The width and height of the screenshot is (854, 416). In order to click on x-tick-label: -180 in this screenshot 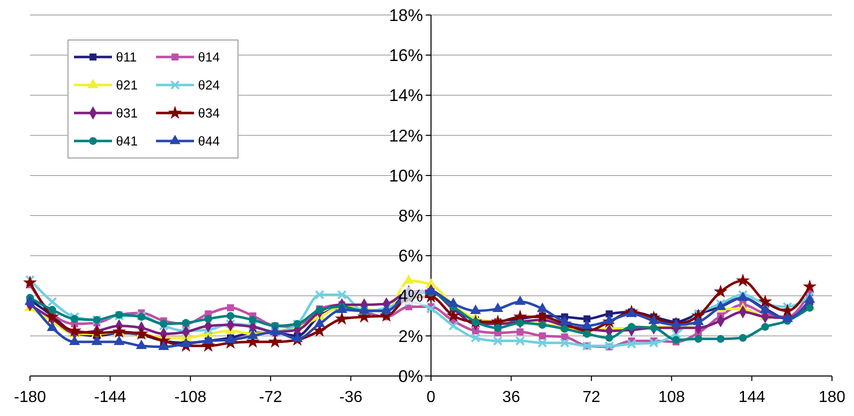, I will do `click(30, 397)`.